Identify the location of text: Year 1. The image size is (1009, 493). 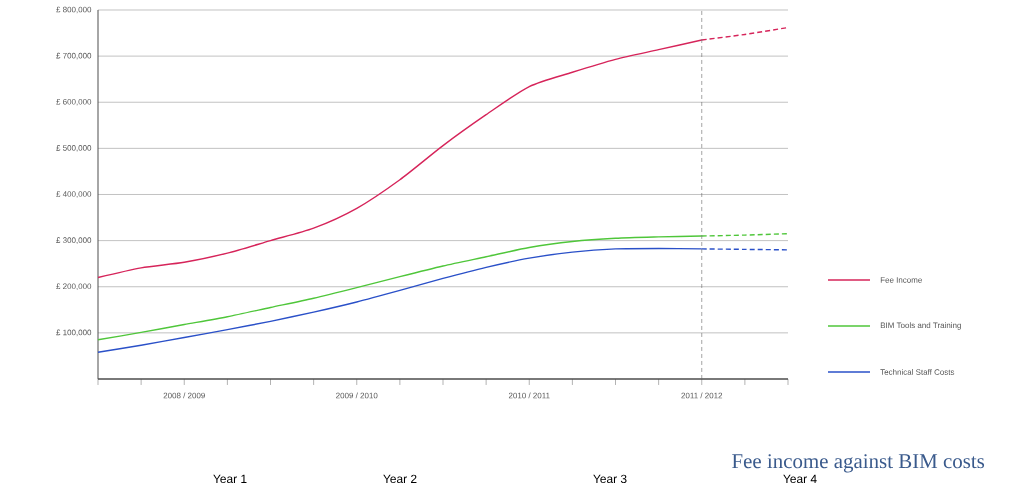
(230, 479).